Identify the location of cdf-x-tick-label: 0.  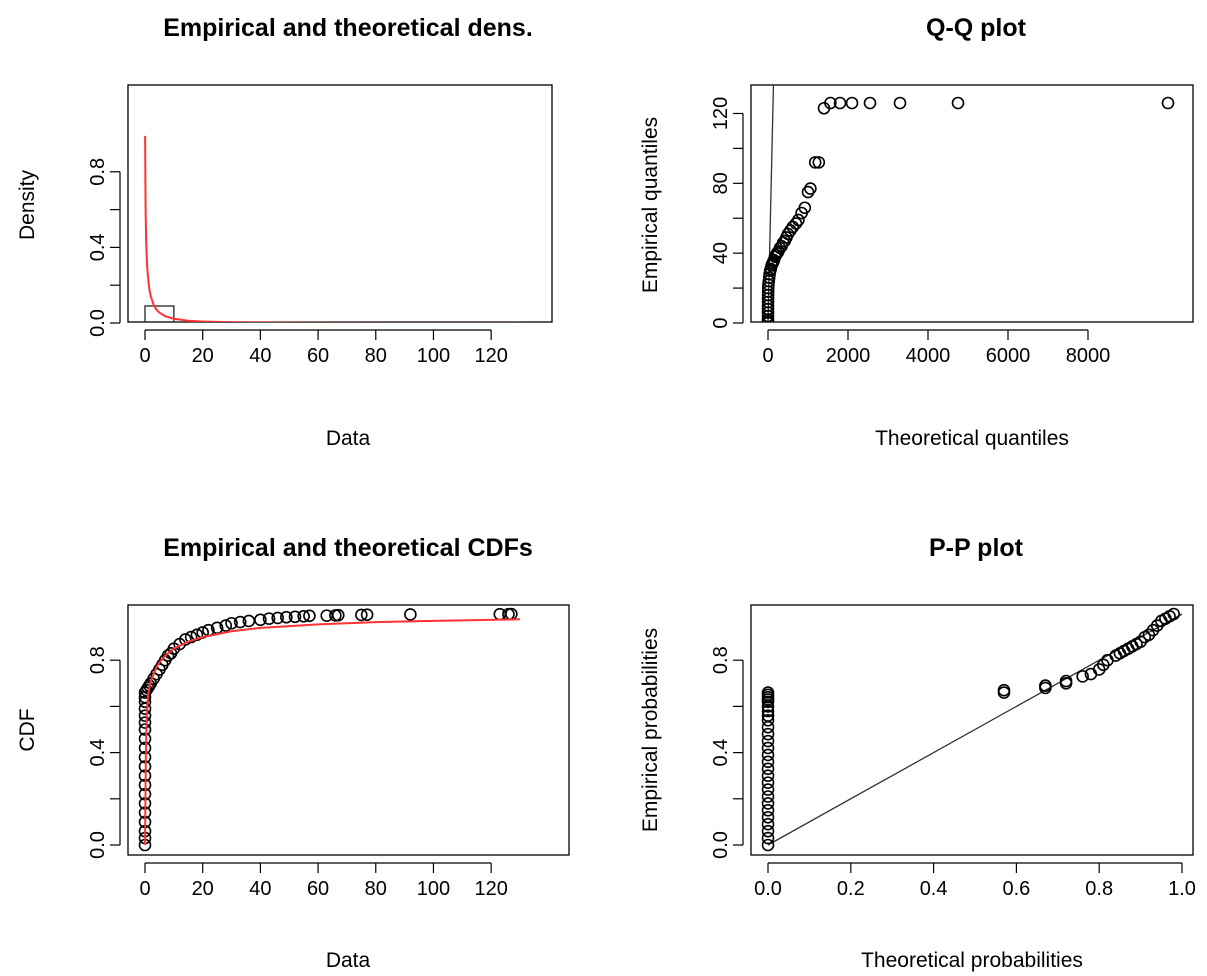
(144, 889).